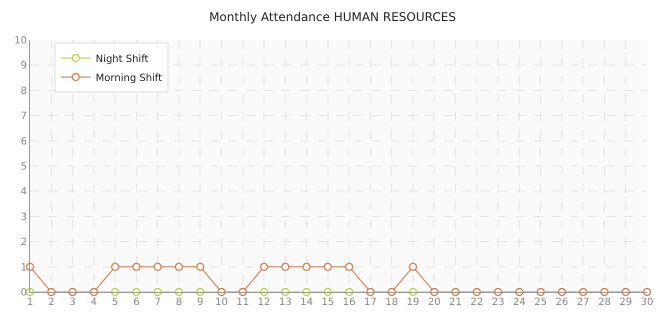 The width and height of the screenshot is (665, 320). I want to click on x-tick-label: 6, so click(136, 302).